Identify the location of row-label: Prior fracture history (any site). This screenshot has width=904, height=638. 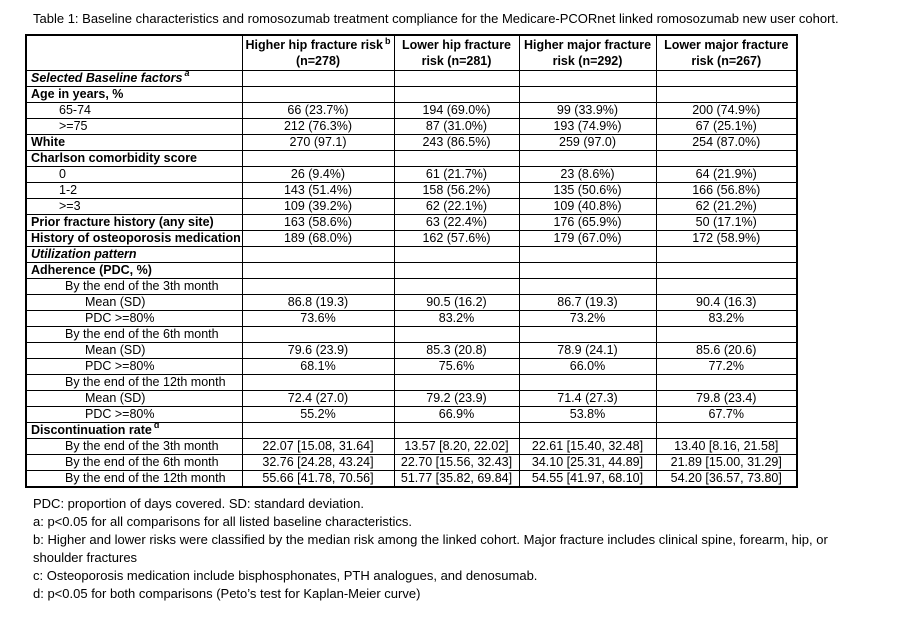
(134, 222).